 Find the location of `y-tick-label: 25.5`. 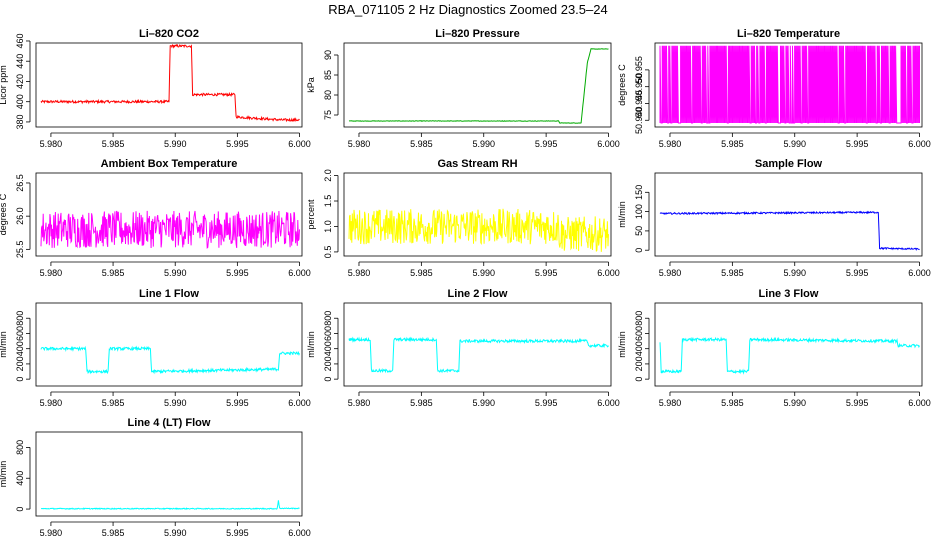

y-tick-label: 25.5 is located at coordinates (20, 250).